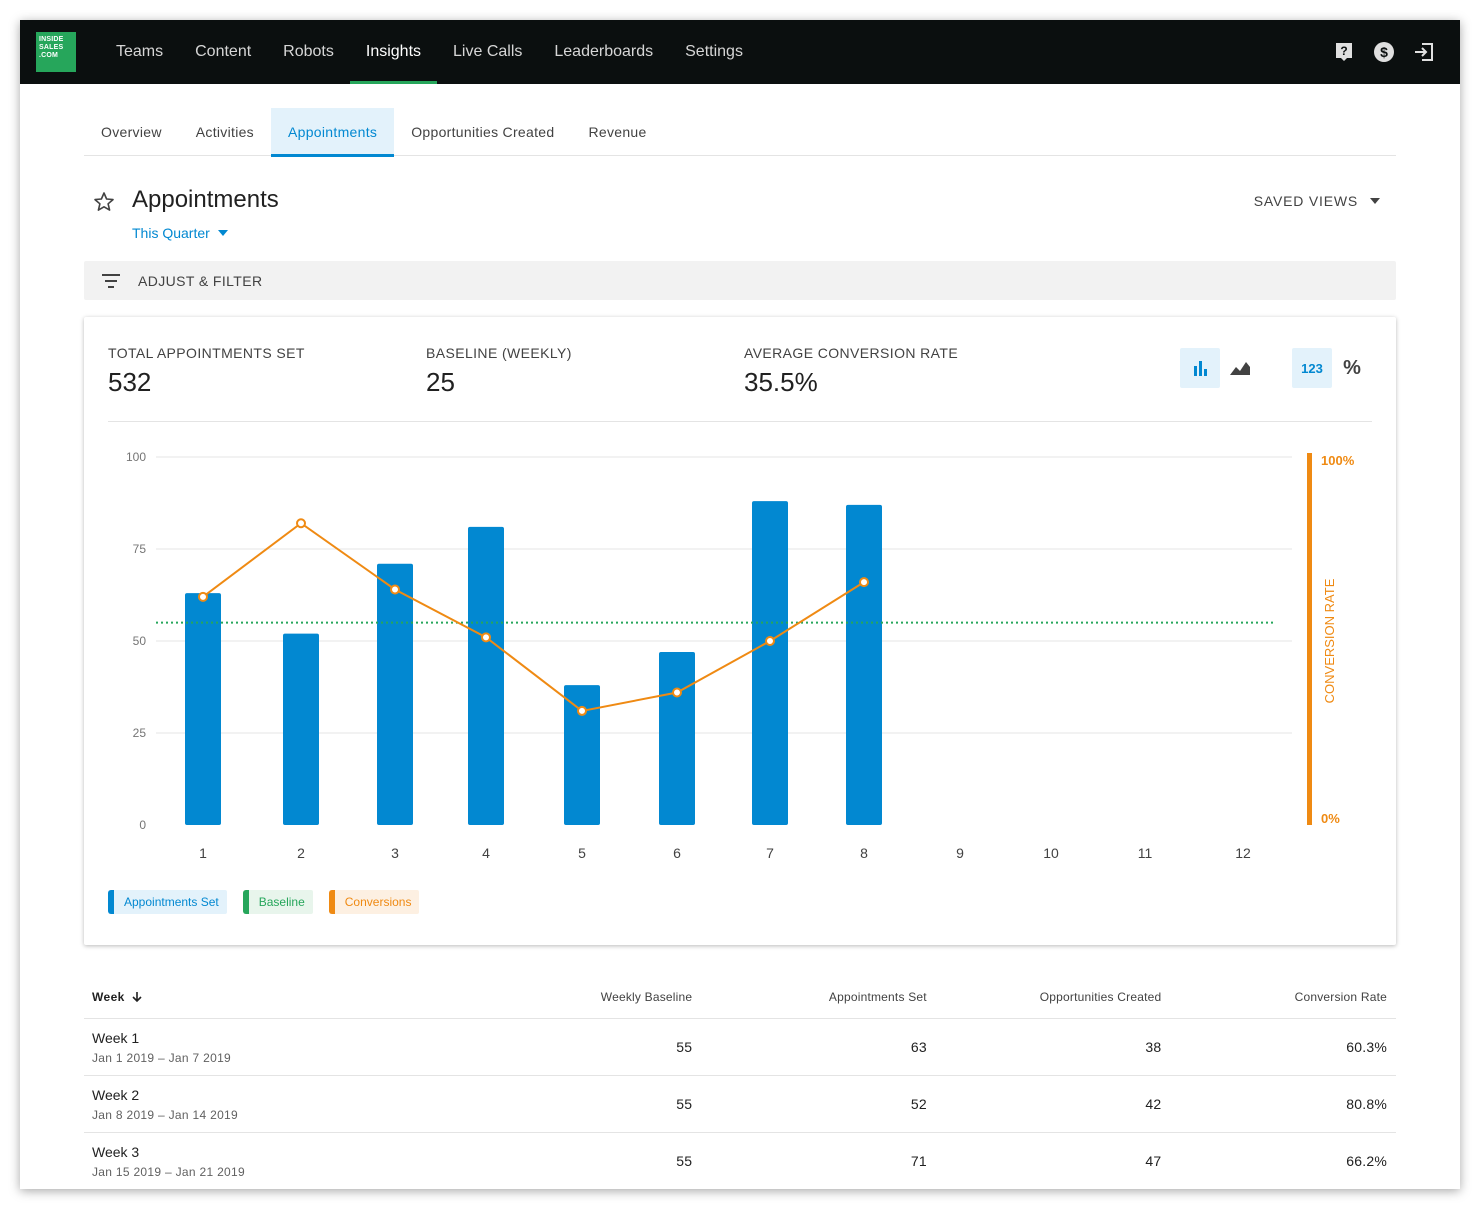 The height and width of the screenshot is (1209, 1480). I want to click on tab-overview: Overview, so click(131, 132).